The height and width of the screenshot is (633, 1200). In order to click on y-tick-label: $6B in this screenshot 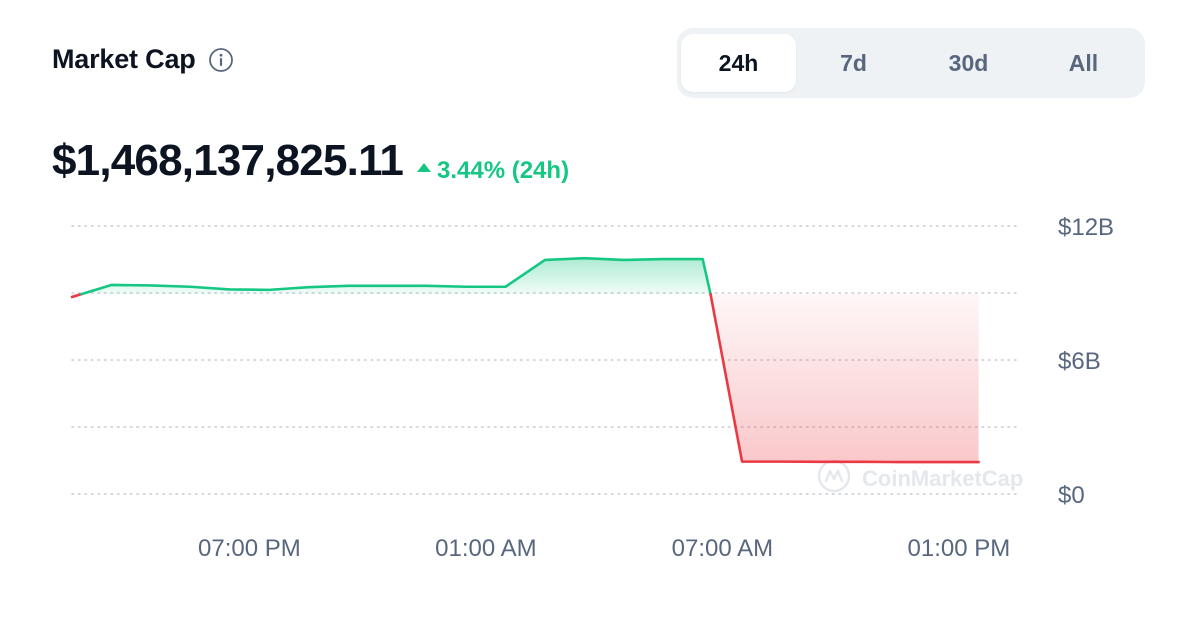, I will do `click(1079, 361)`.